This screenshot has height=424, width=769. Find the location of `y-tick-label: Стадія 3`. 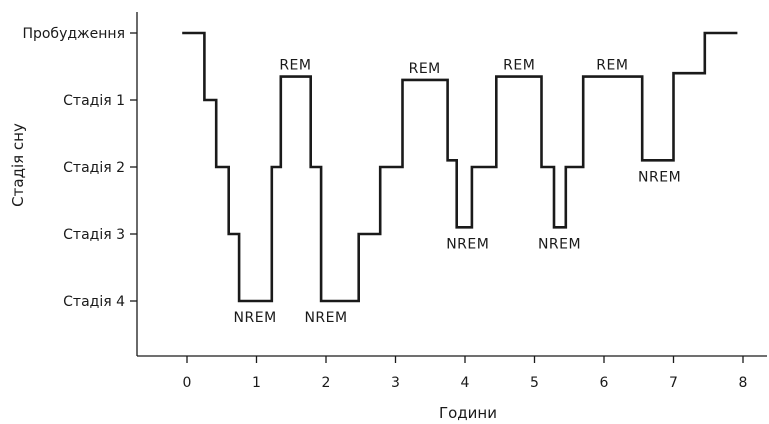

y-tick-label: Стадія 3 is located at coordinates (94, 235).